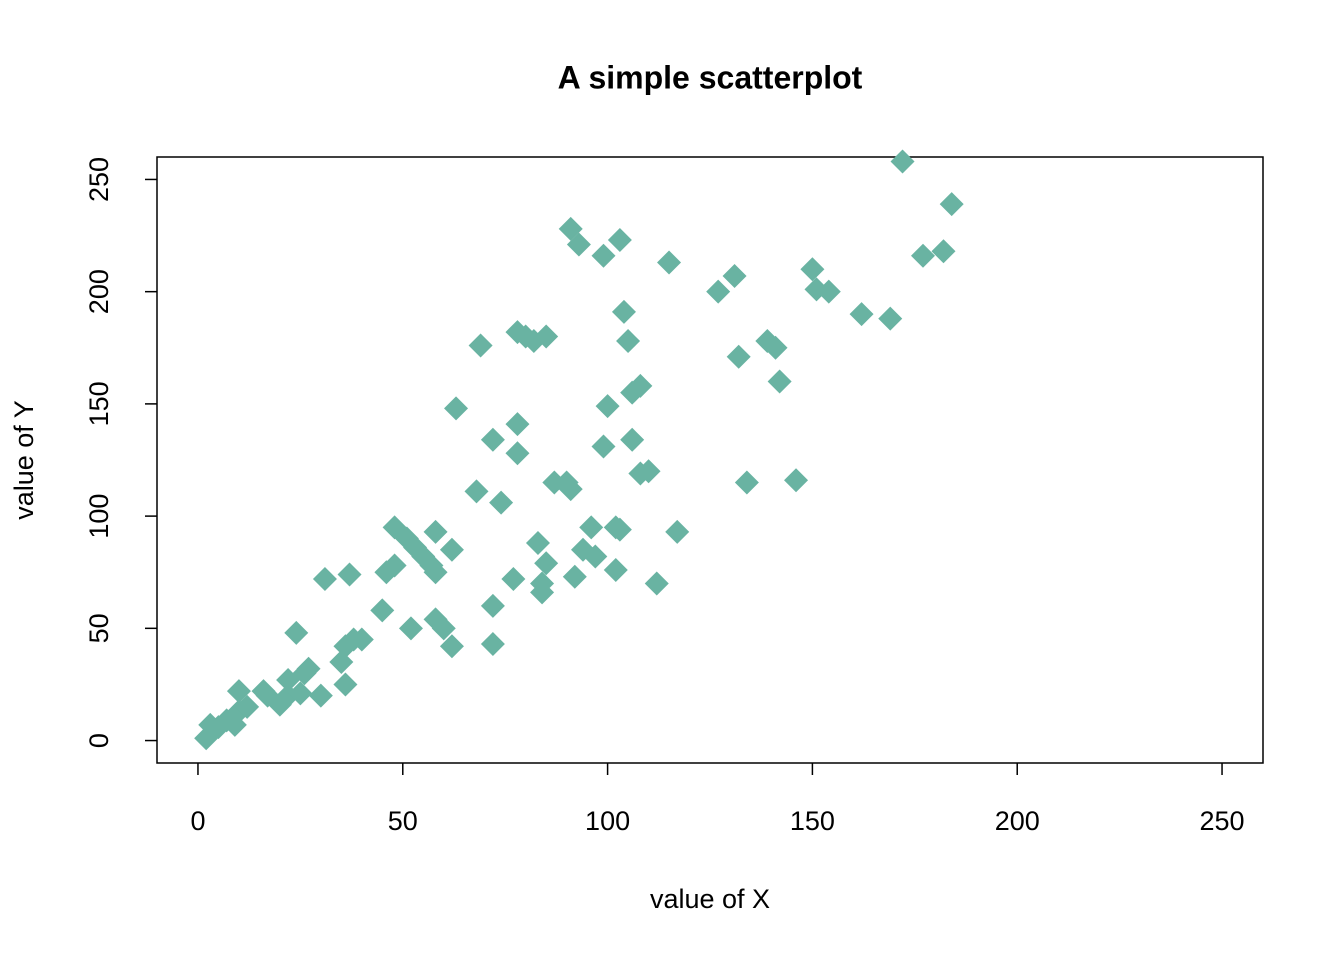 This screenshot has height=965, width=1344. What do you see at coordinates (99, 291) in the screenshot?
I see `y-tick-label: 200` at bounding box center [99, 291].